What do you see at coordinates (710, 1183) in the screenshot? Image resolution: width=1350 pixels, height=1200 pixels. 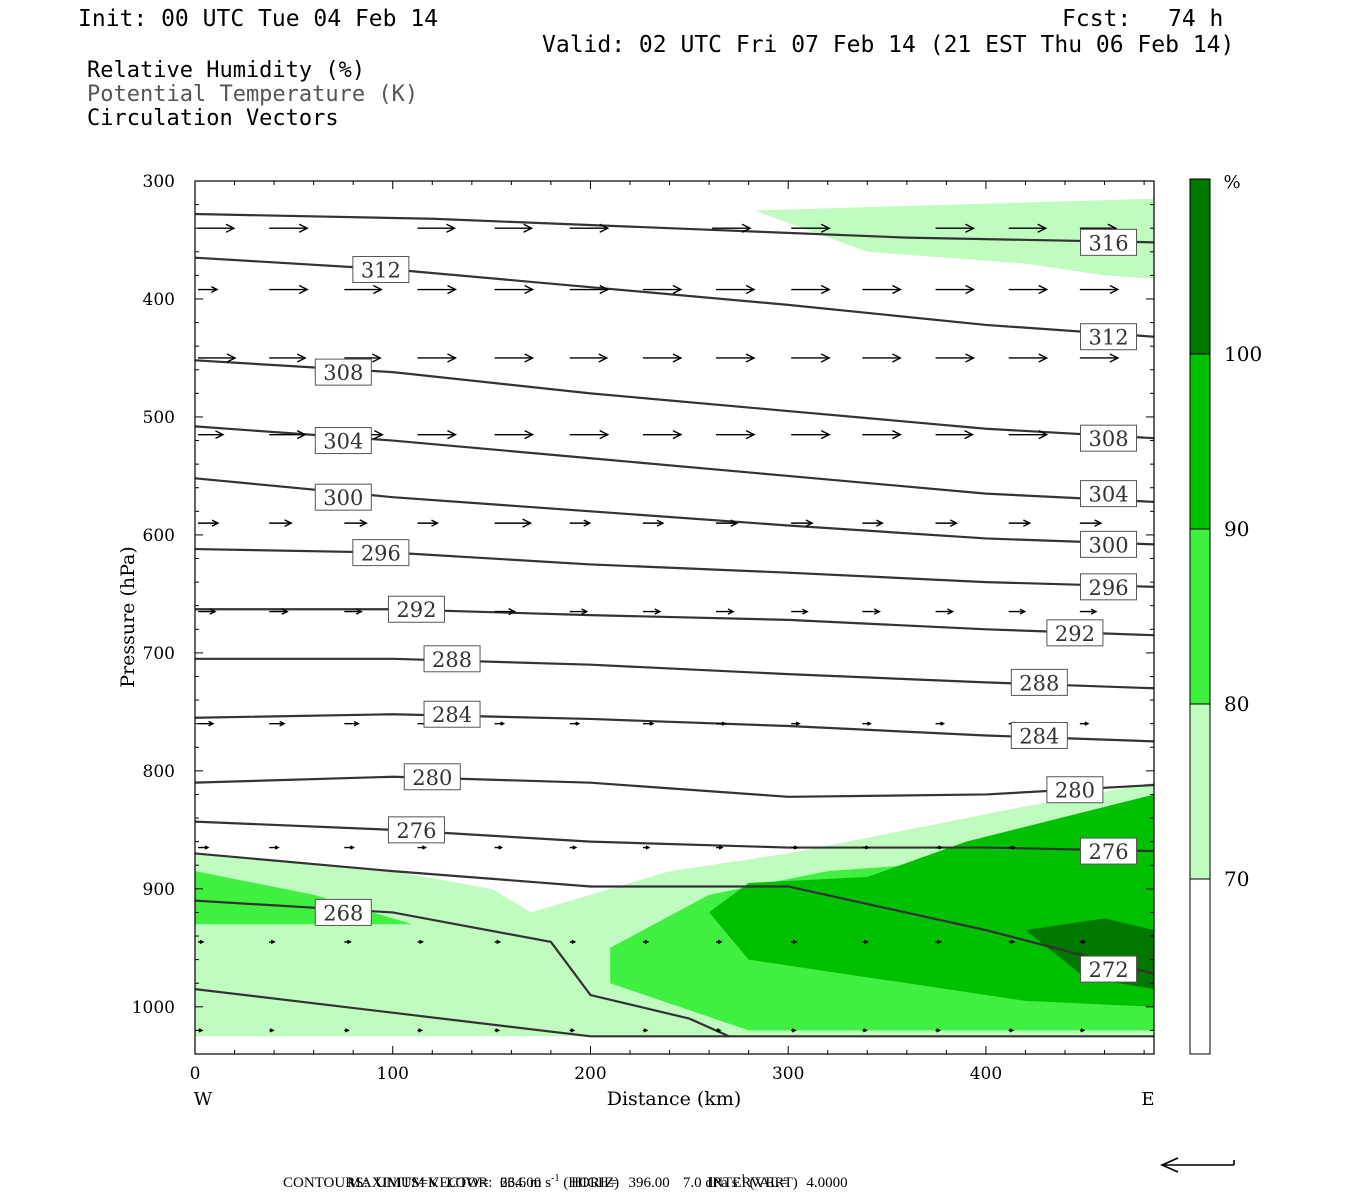 I see `max-vert-value: 7.0 dPa s` at bounding box center [710, 1183].